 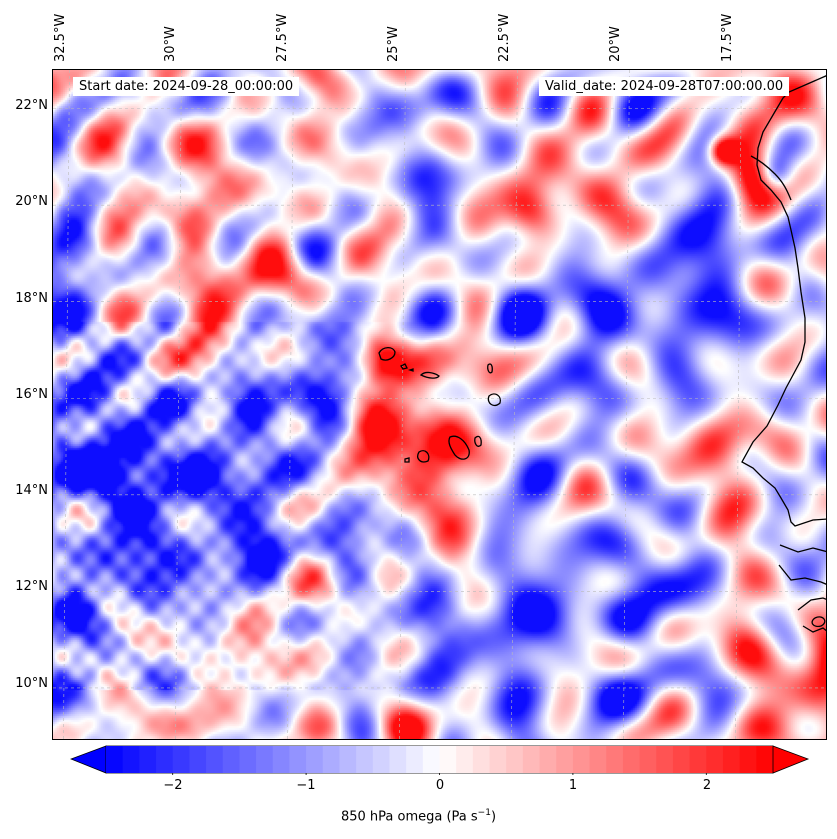 What do you see at coordinates (407, 460) in the screenshot?
I see `brava-island` at bounding box center [407, 460].